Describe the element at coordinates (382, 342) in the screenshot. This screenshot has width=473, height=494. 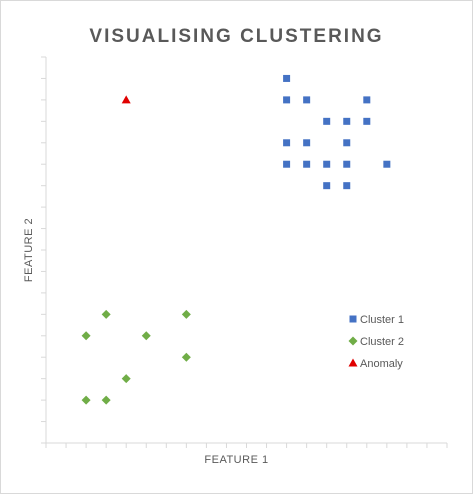
I see `legend-label-cluster-2: Cluster 2` at that location.